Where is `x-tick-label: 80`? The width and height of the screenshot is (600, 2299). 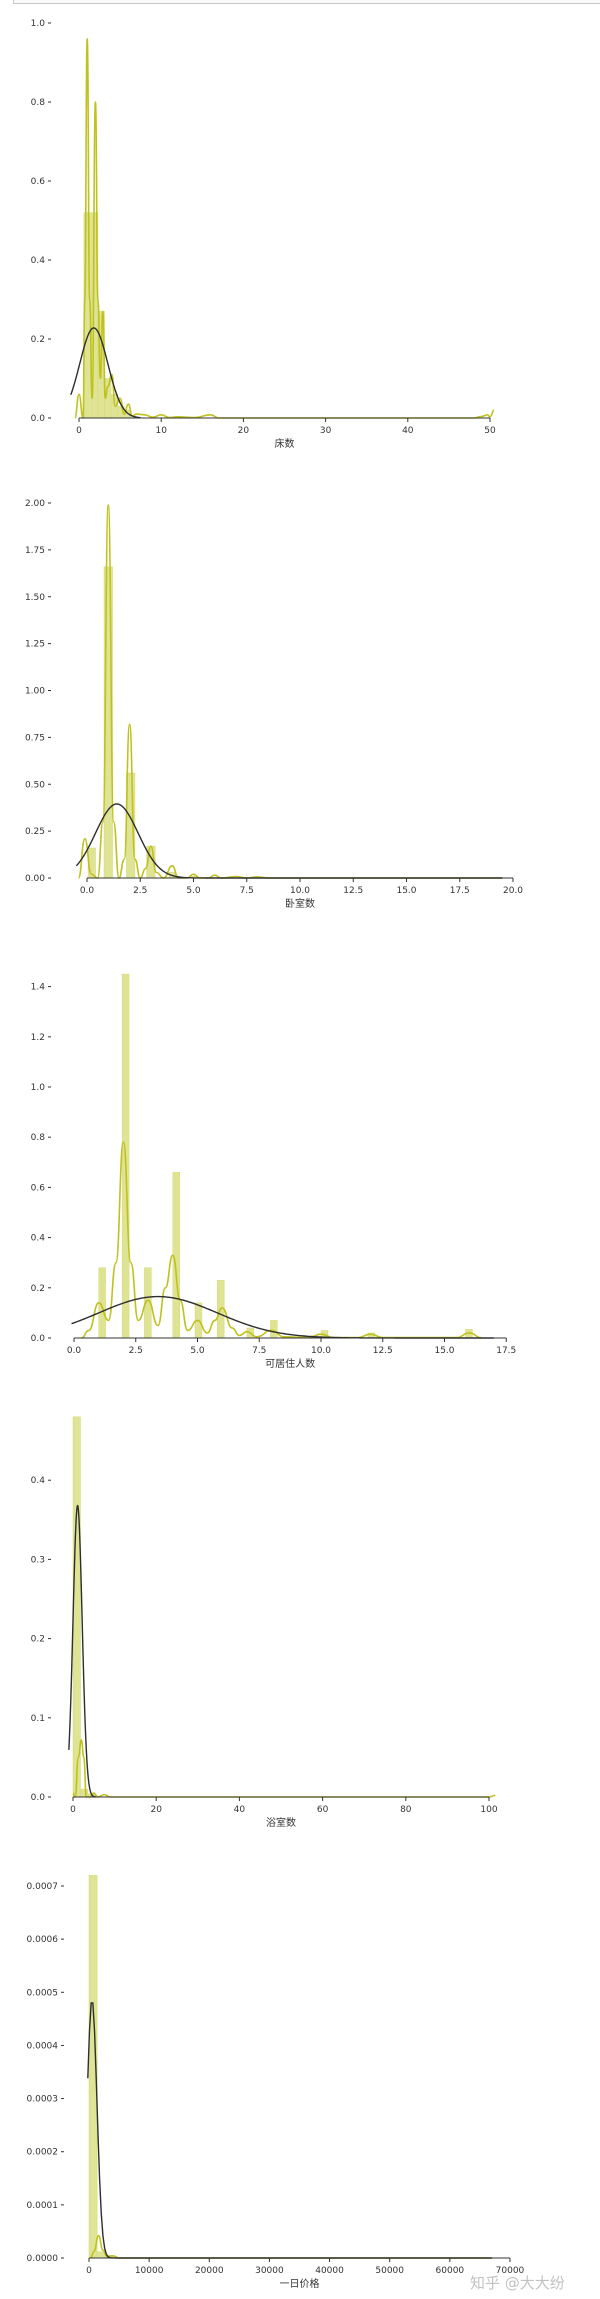
x-tick-label: 80 is located at coordinates (406, 1810).